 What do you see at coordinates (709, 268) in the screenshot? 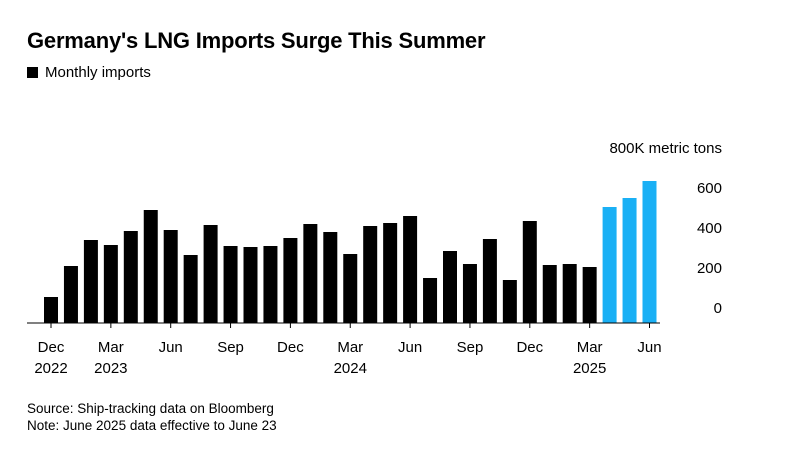
I see `y-tick-label: 200` at bounding box center [709, 268].